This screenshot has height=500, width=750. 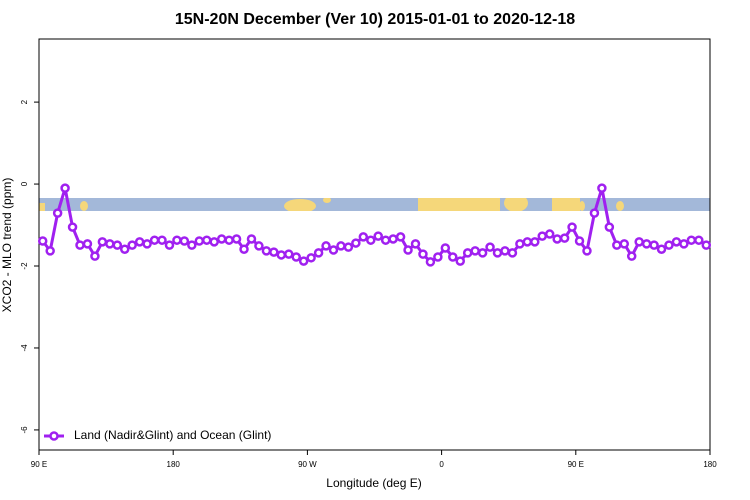 What do you see at coordinates (307, 464) in the screenshot?
I see `x-tick-label: 90 W` at bounding box center [307, 464].